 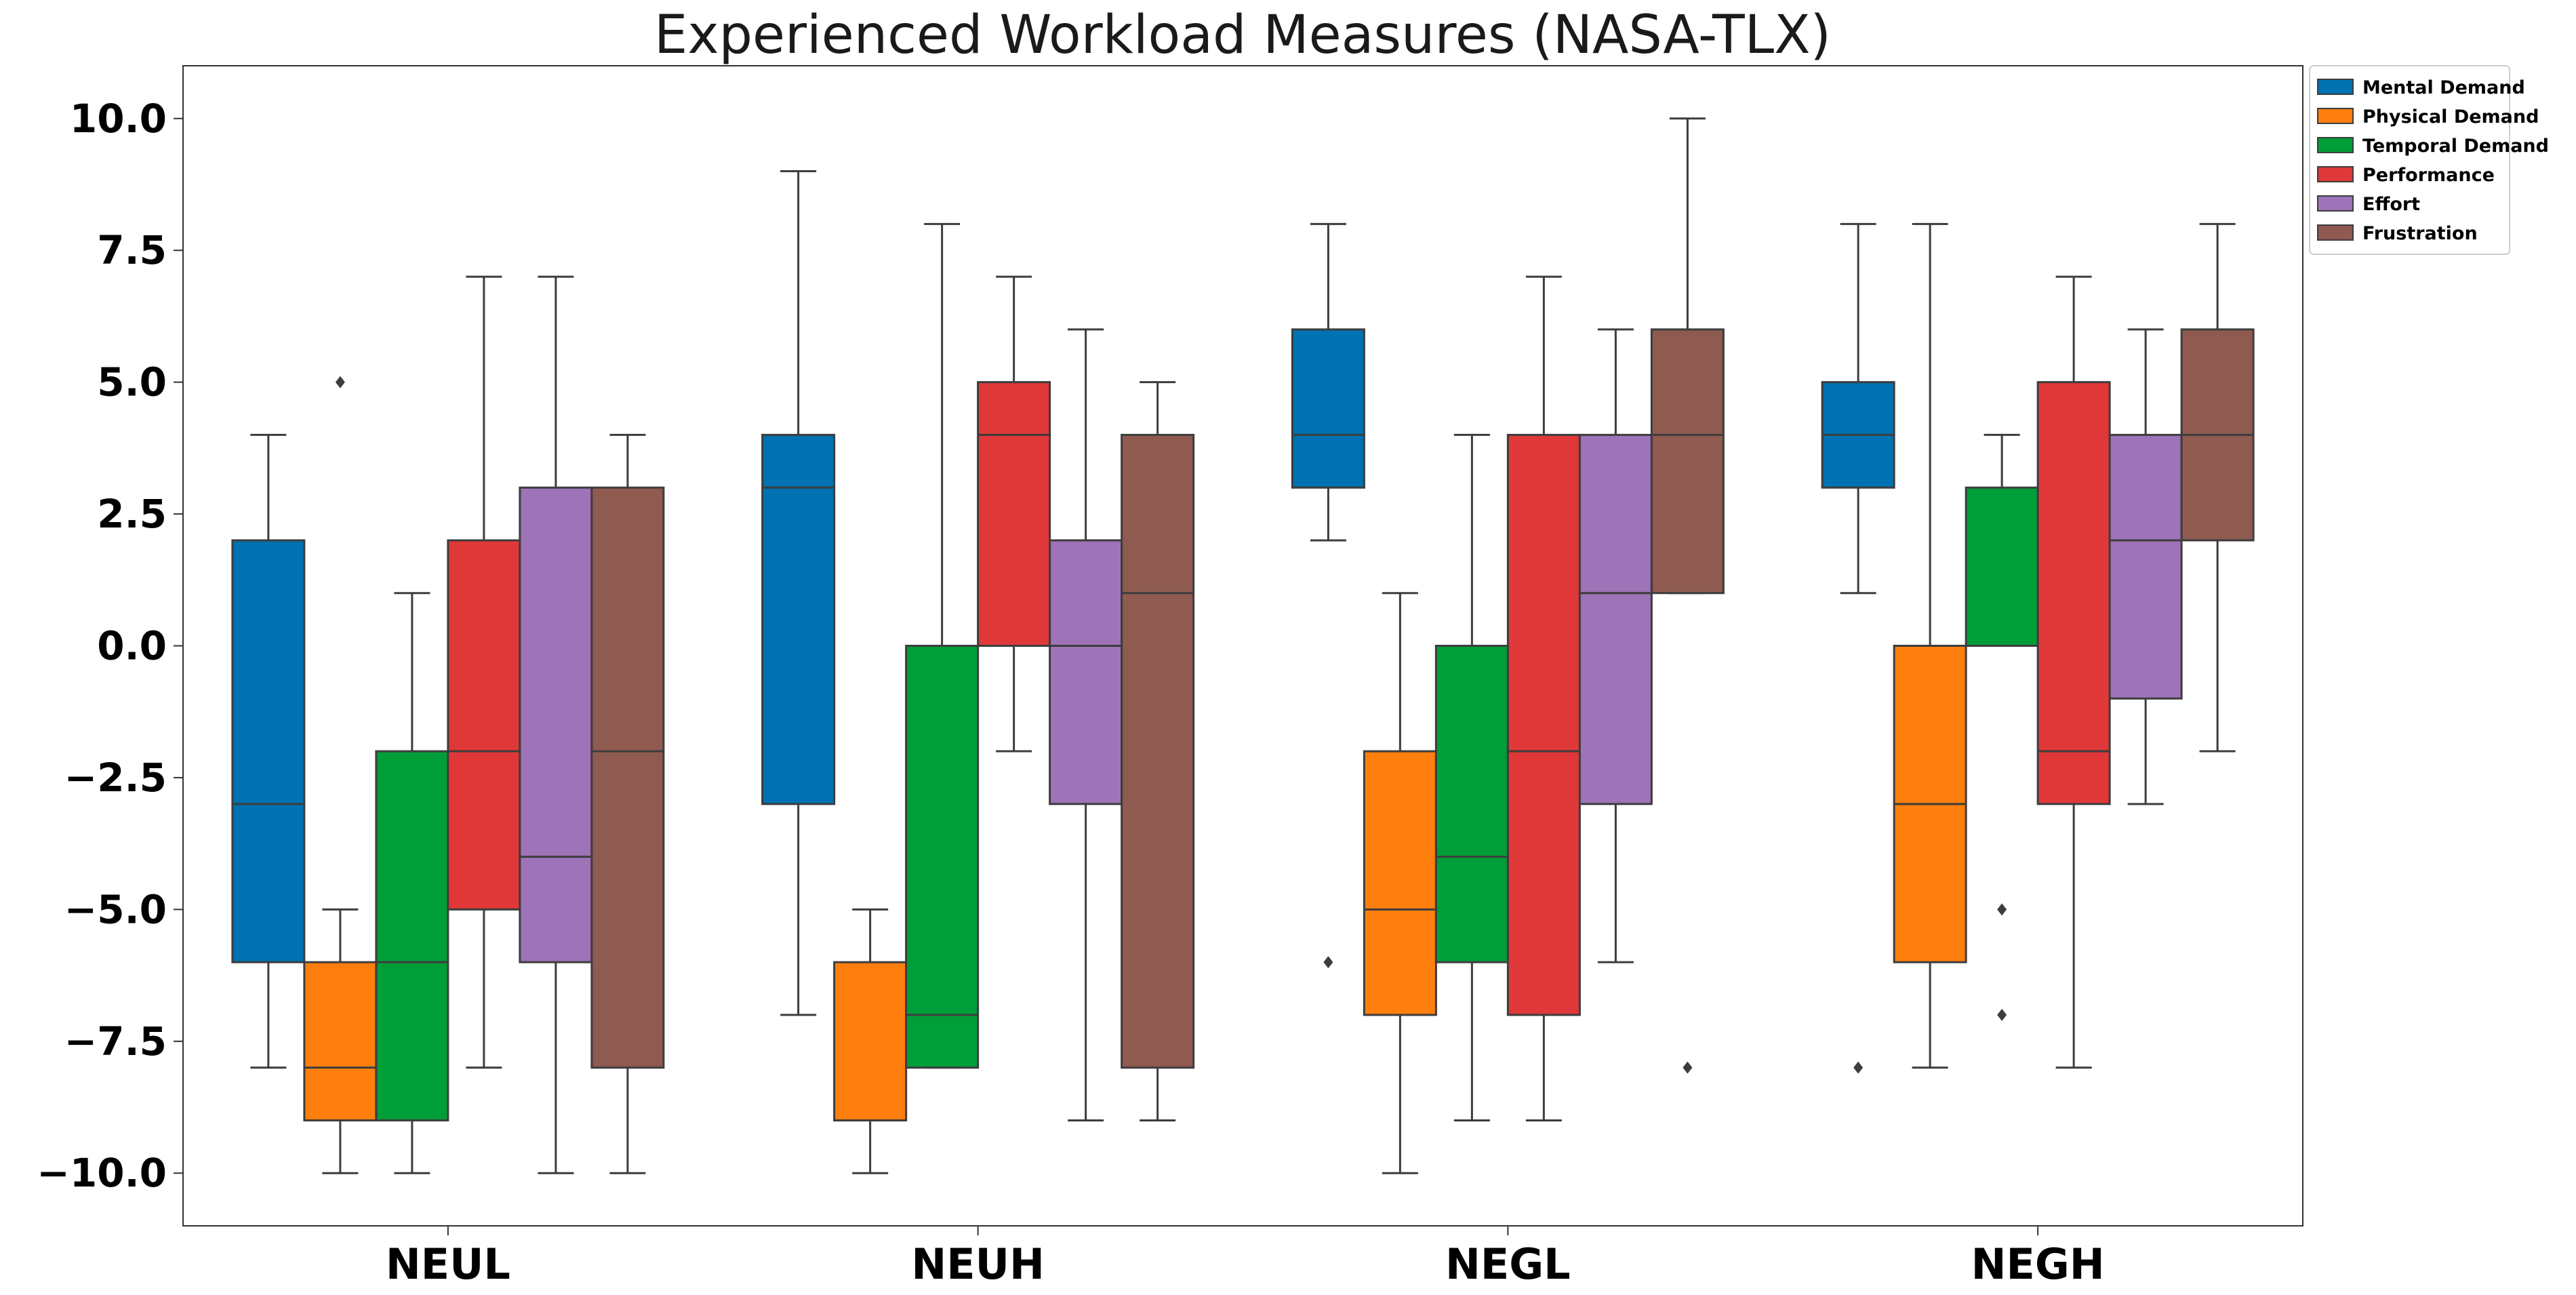 What do you see at coordinates (118, 119) in the screenshot?
I see `y-tick-label: 10.0` at bounding box center [118, 119].